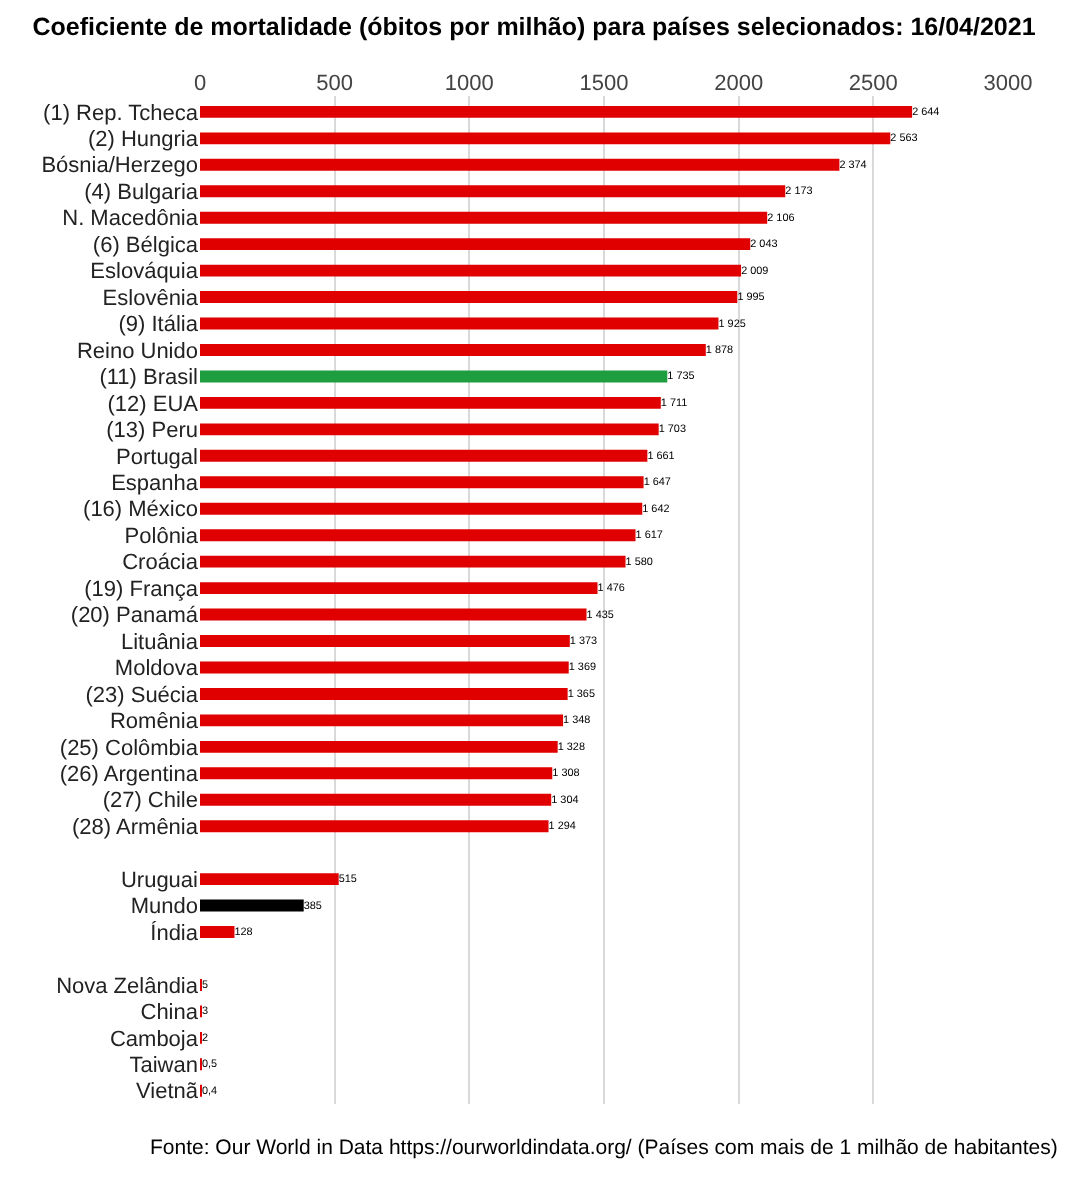  I want to click on y-tick-label: Portugal, so click(157, 457).